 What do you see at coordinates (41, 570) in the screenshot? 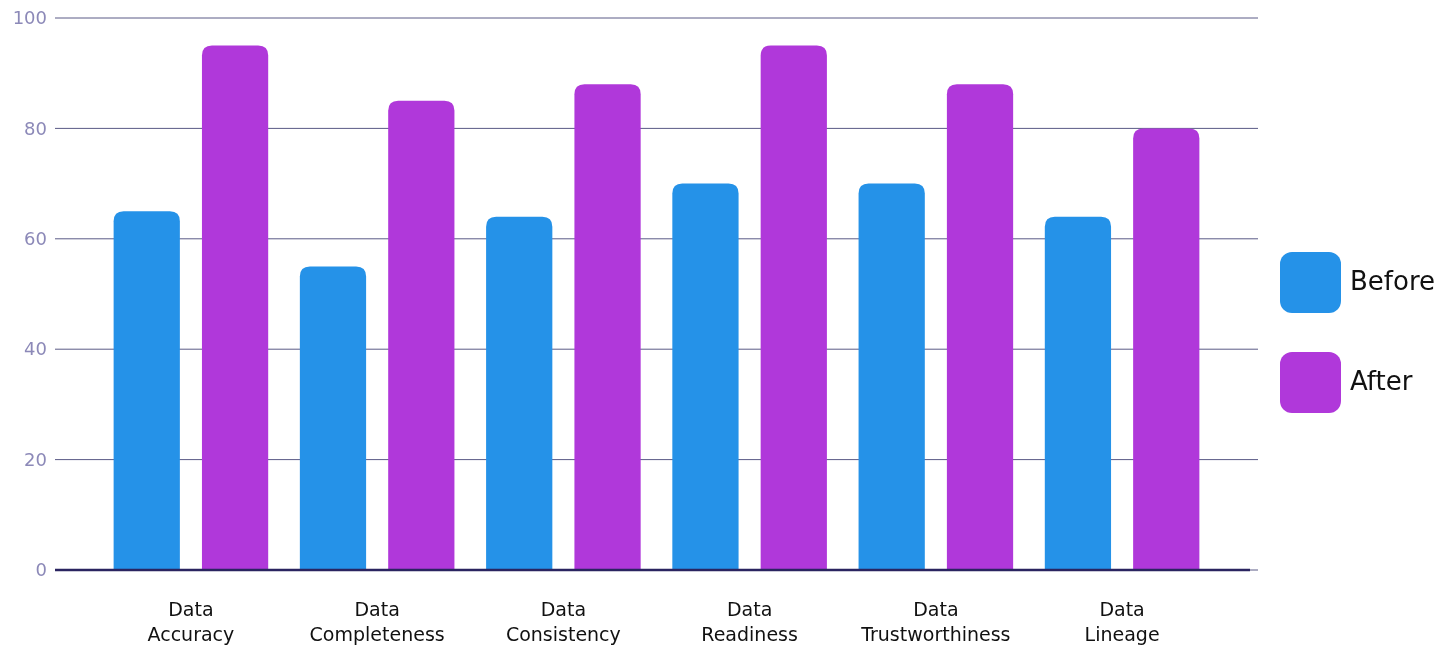
I see `y-tick-label: 0` at bounding box center [41, 570].